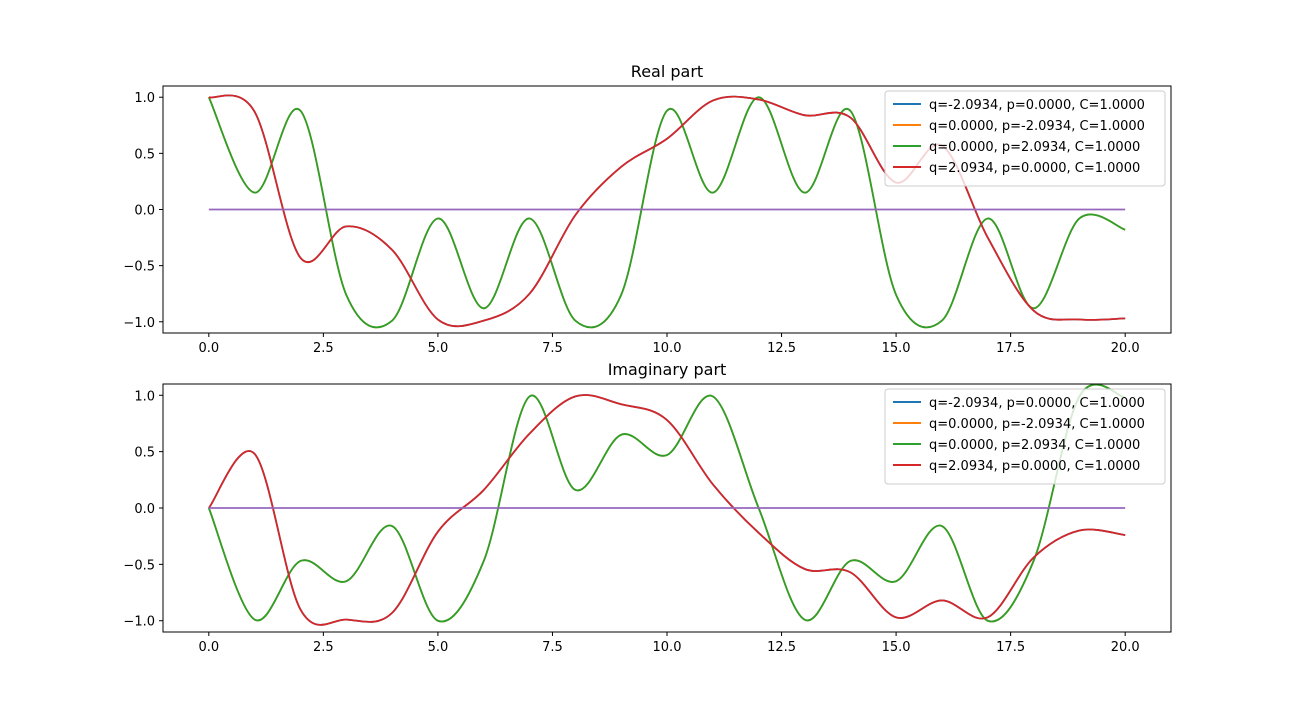  Describe the element at coordinates (1010, 348) in the screenshot. I see `real-part-x-tick-label: 17.5` at that location.